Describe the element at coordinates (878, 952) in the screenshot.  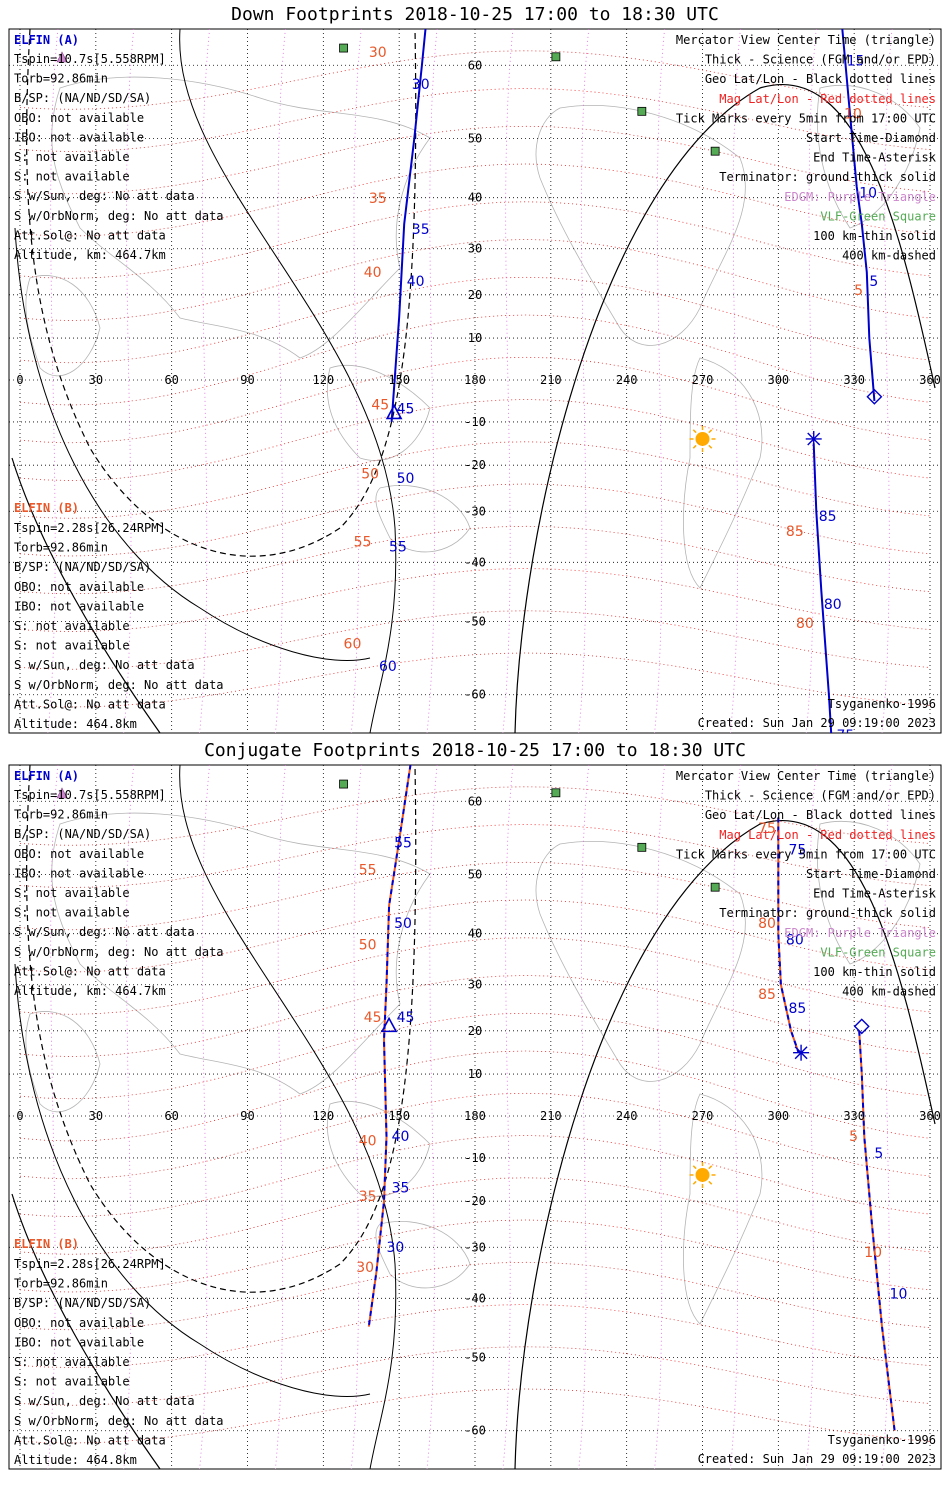
I see `legend-item: VLF-Green Square` at that location.